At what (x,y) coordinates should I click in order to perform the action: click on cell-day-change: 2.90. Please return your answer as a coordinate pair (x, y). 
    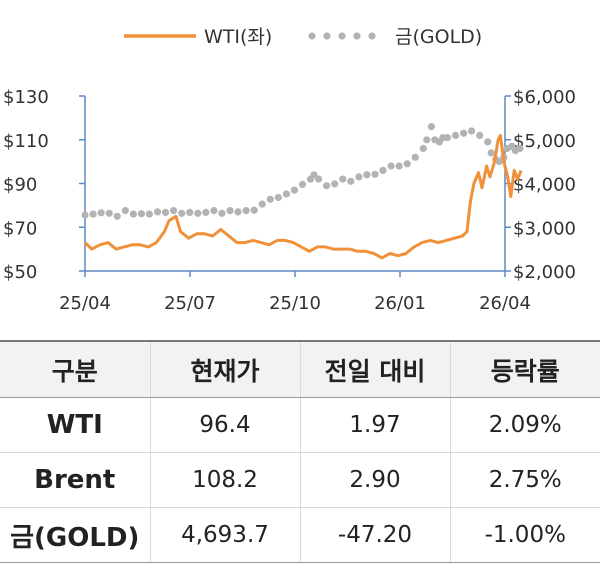
    Looking at the image, I should click on (374, 480).